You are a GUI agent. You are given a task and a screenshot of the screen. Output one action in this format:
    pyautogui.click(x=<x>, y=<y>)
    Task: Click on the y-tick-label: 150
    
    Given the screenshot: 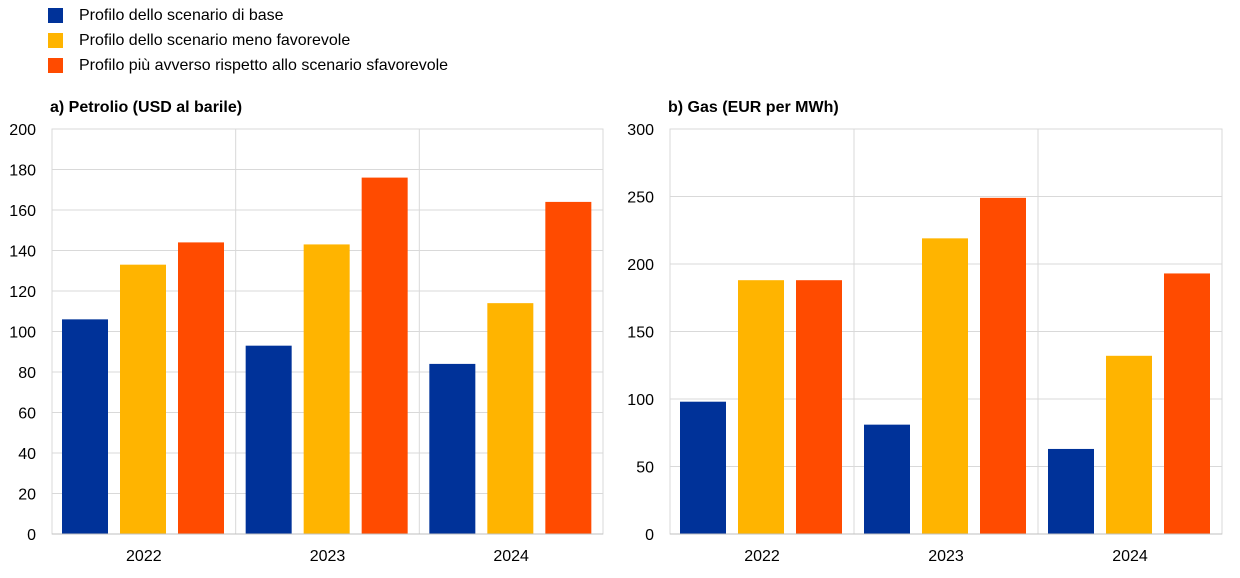 What is the action you would take?
    pyautogui.click(x=640, y=333)
    